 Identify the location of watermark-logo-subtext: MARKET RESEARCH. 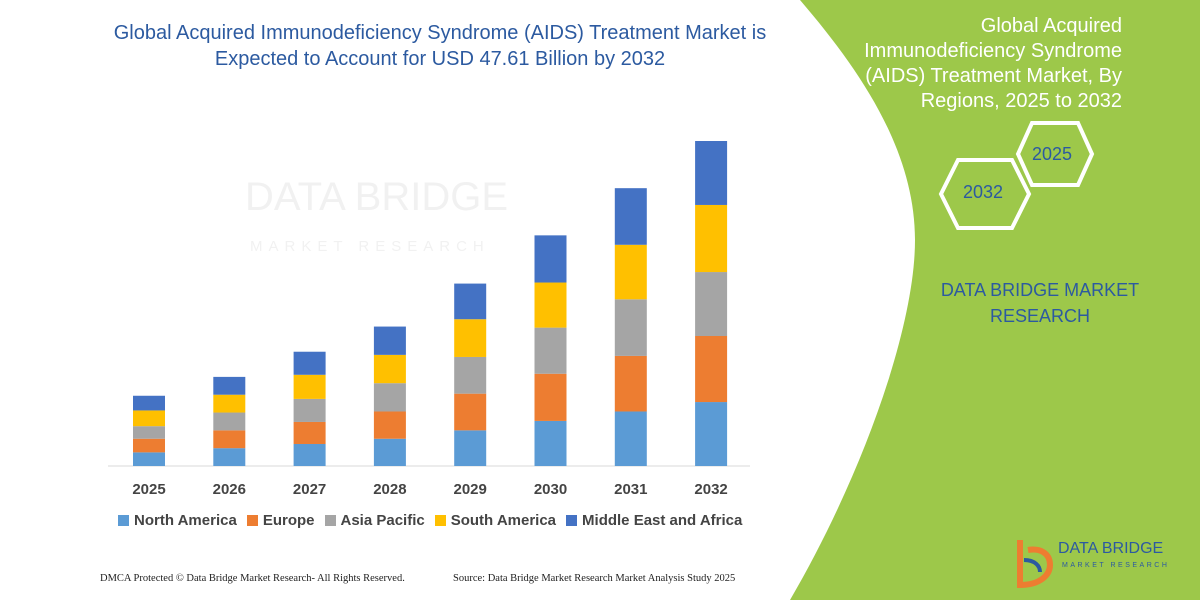
(370, 246).